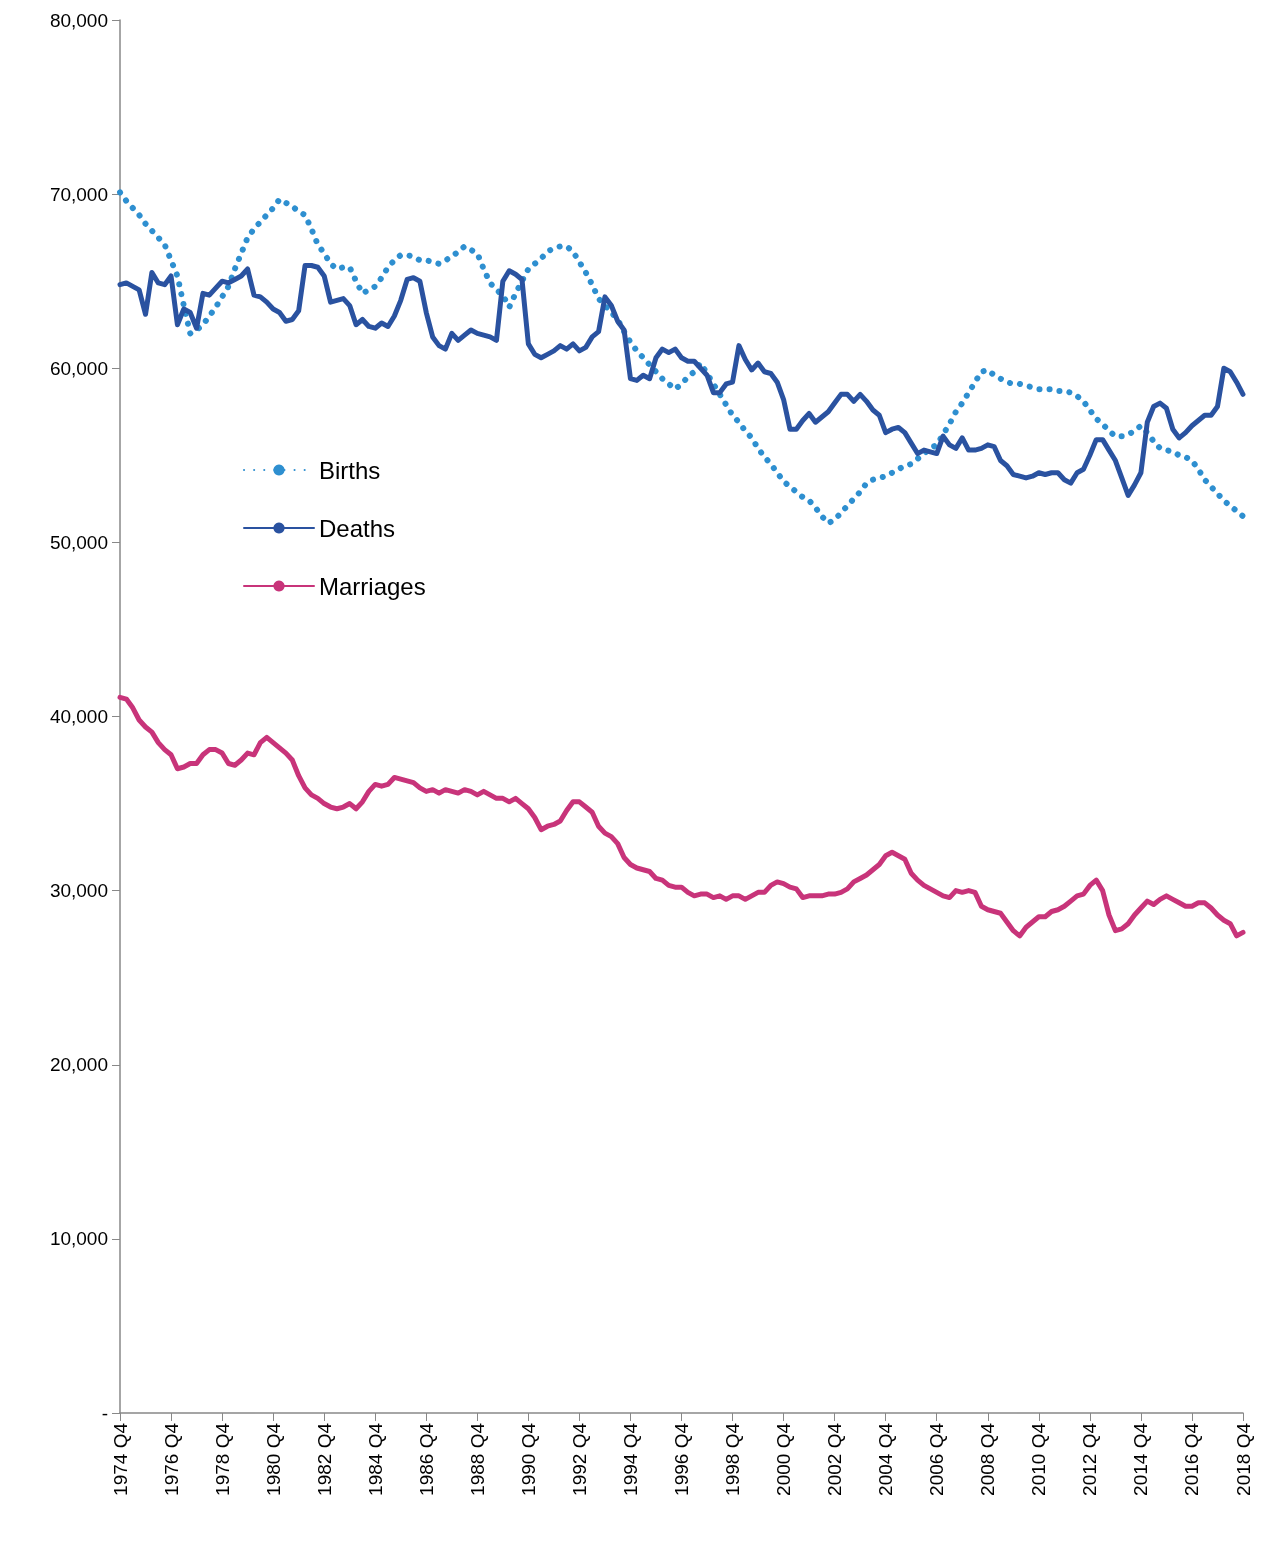 The height and width of the screenshot is (1545, 1269). Describe the element at coordinates (681, 1459) in the screenshot. I see `x-tick-label: 1996 Q4` at that location.